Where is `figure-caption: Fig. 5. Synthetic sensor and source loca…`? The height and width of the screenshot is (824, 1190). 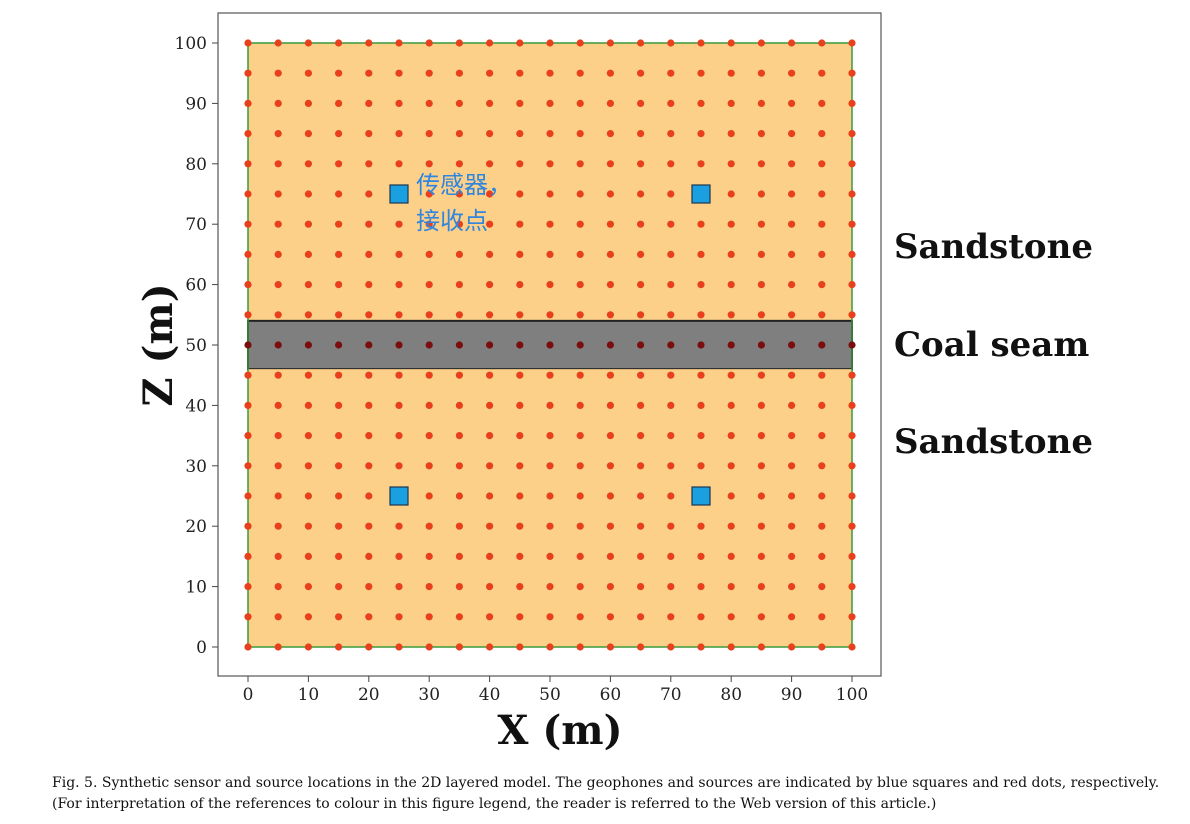 figure-caption: Fig. 5. Synthetic sensor and source loca… is located at coordinates (606, 793).